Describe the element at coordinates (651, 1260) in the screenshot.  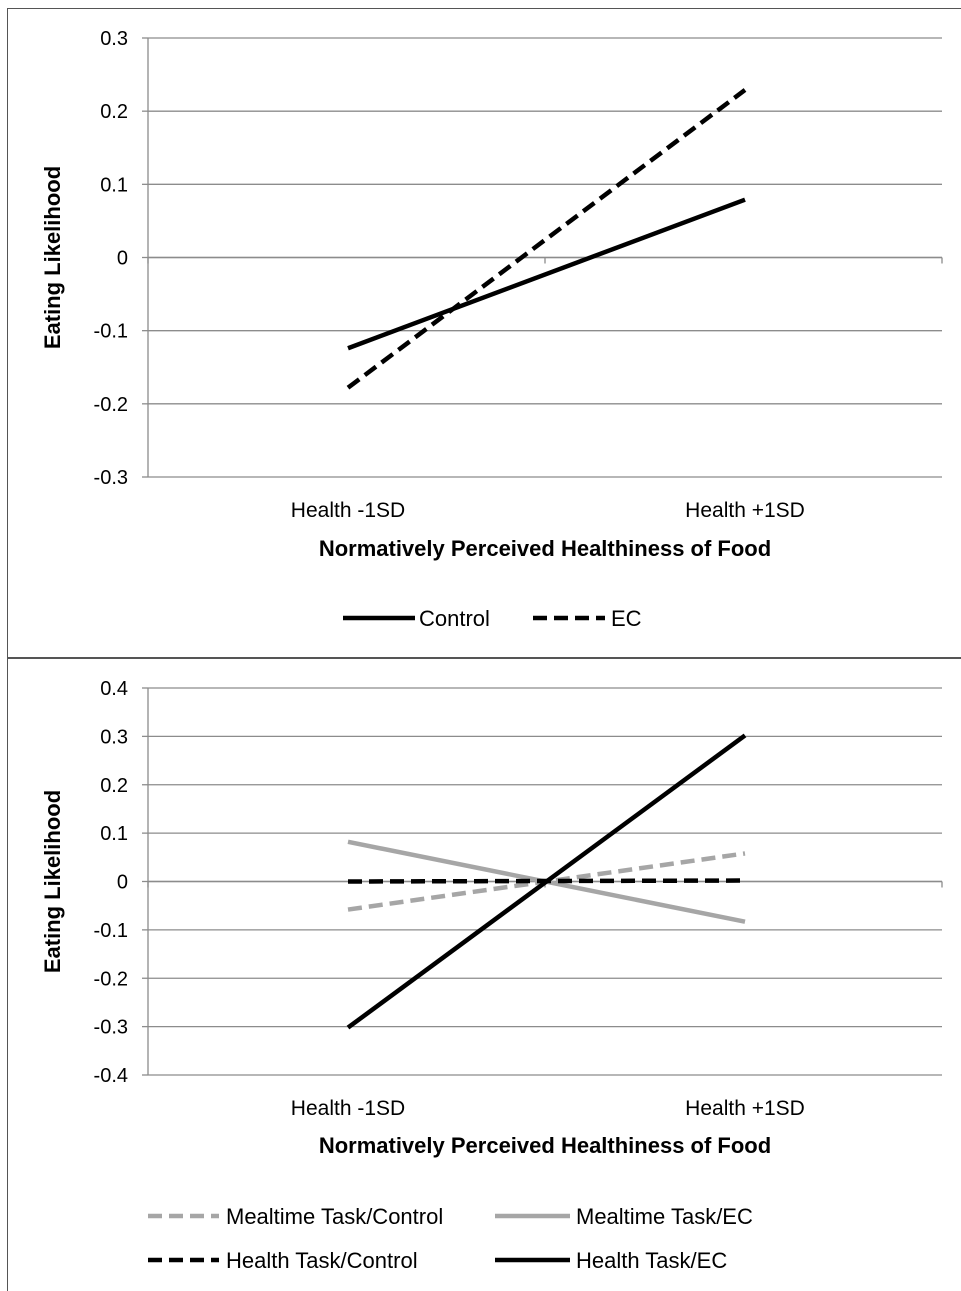
I see `legend-label: Health Task/EC` at that location.